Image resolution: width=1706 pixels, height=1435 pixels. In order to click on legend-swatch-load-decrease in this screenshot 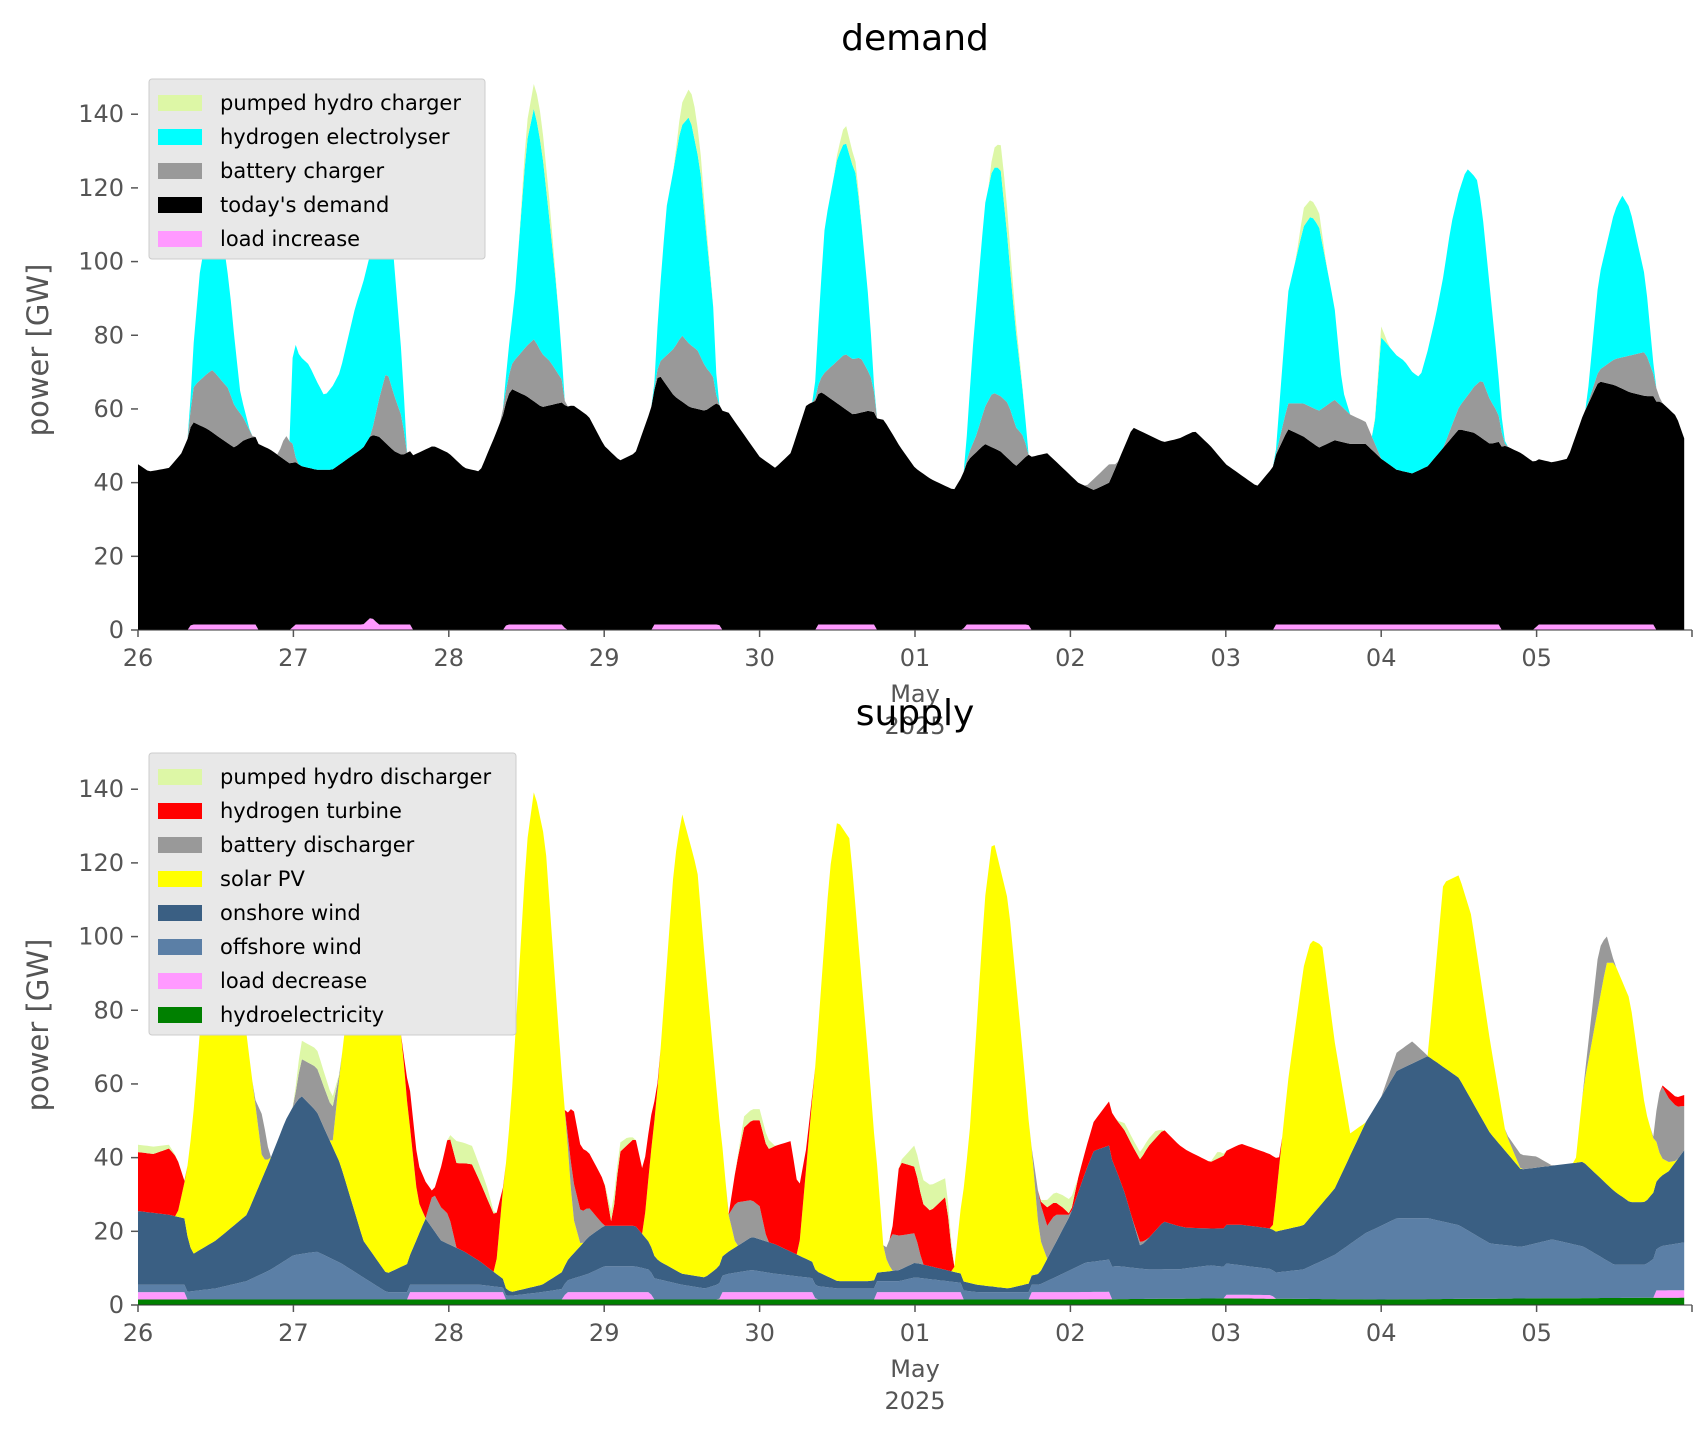, I will do `click(180, 981)`.